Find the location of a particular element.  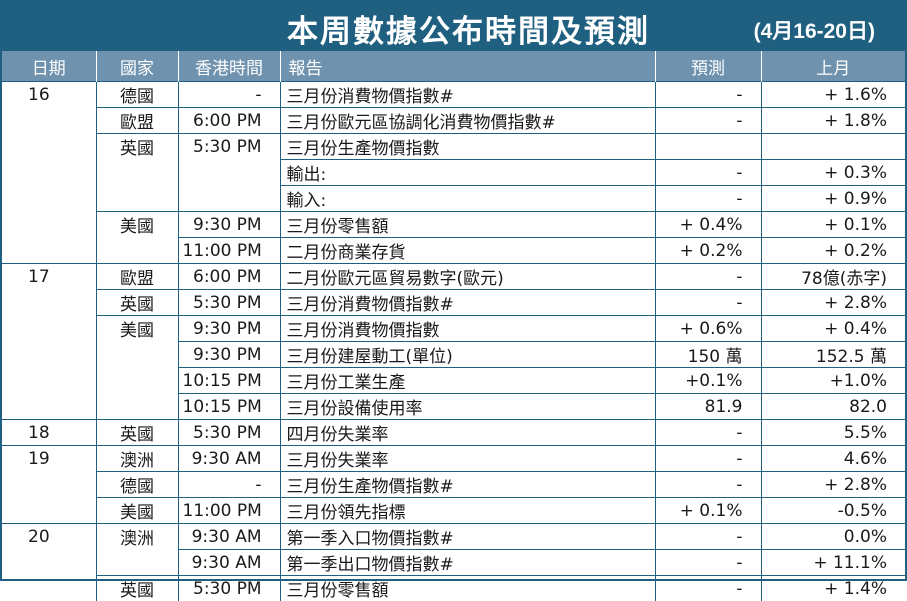

cell-report: 三月份消費物價指數 is located at coordinates (467, 329).